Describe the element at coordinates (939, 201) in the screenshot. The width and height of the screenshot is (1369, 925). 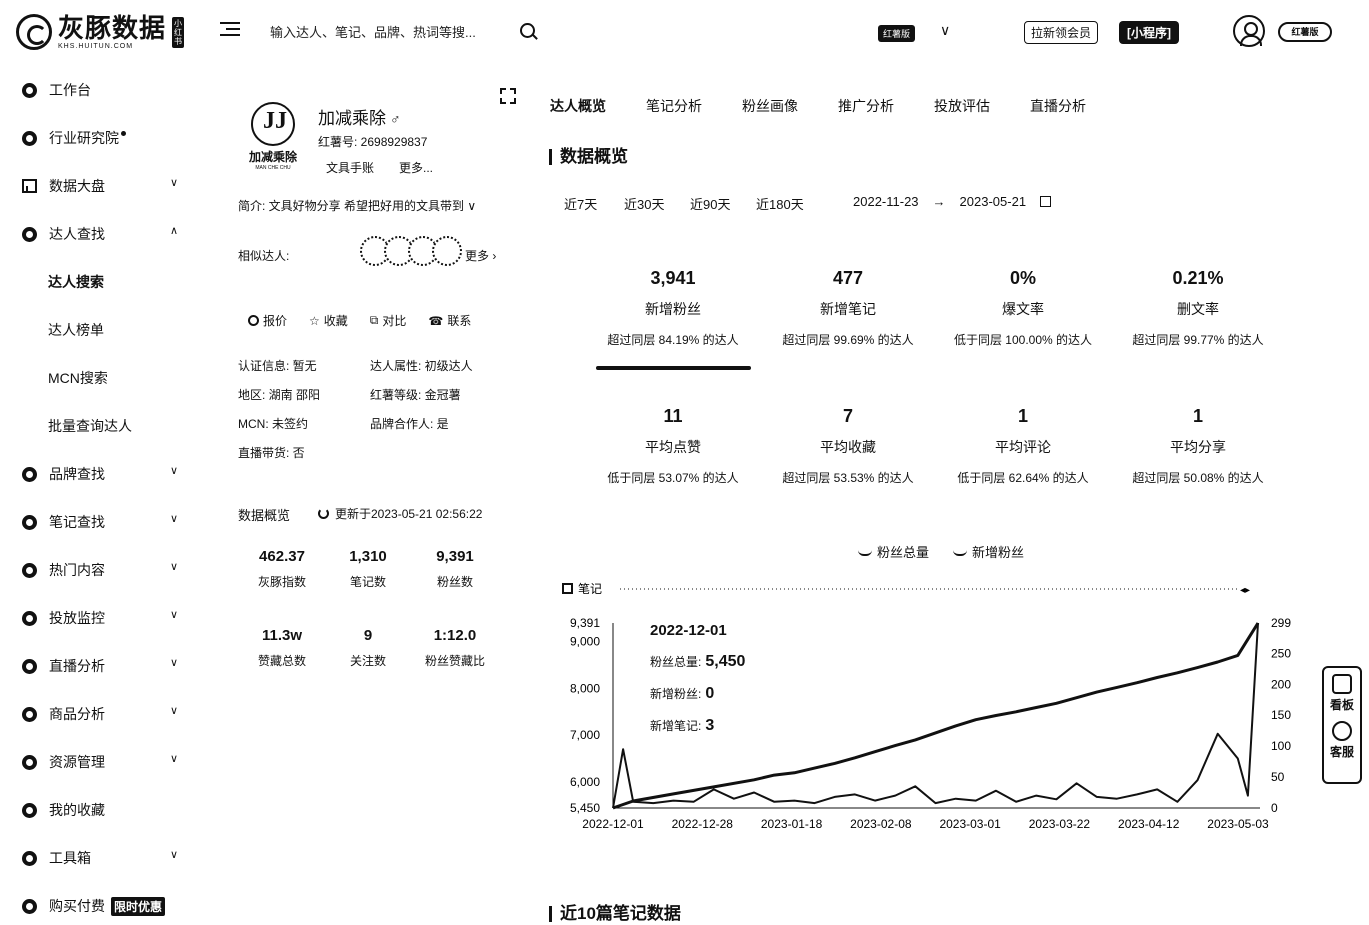
I see `arrow-right-icon: →` at that location.